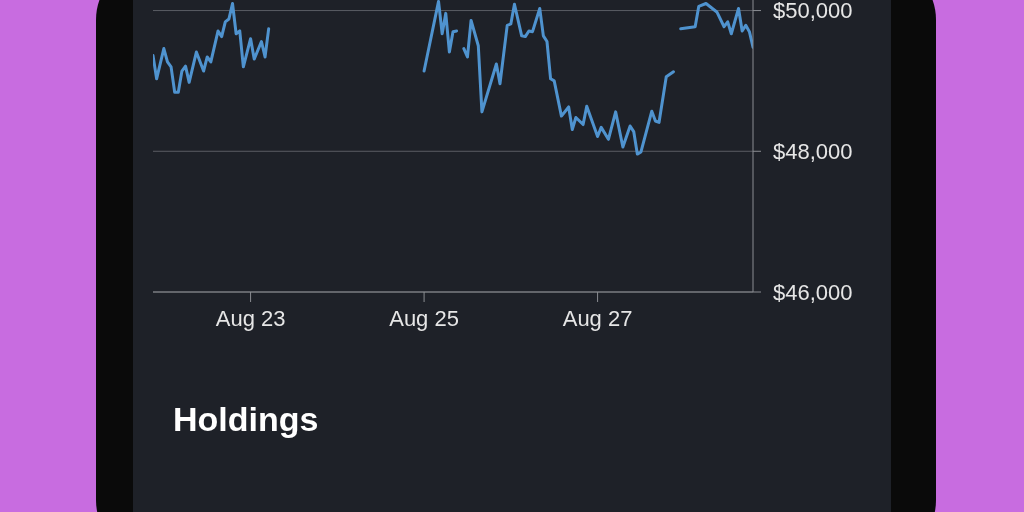  What do you see at coordinates (813, 12) in the screenshot?
I see `y-tick-label: $50,000` at bounding box center [813, 12].